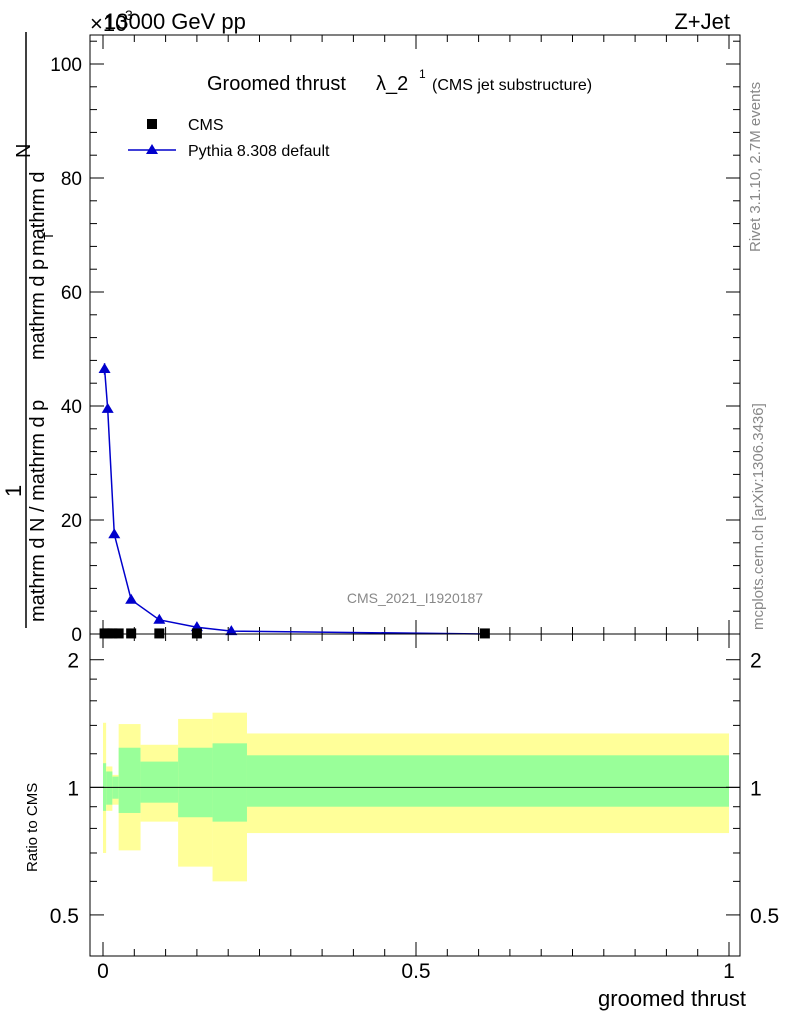 This screenshot has width=786, height=1024. I want to click on main-ytick-label: 20, so click(71, 521).